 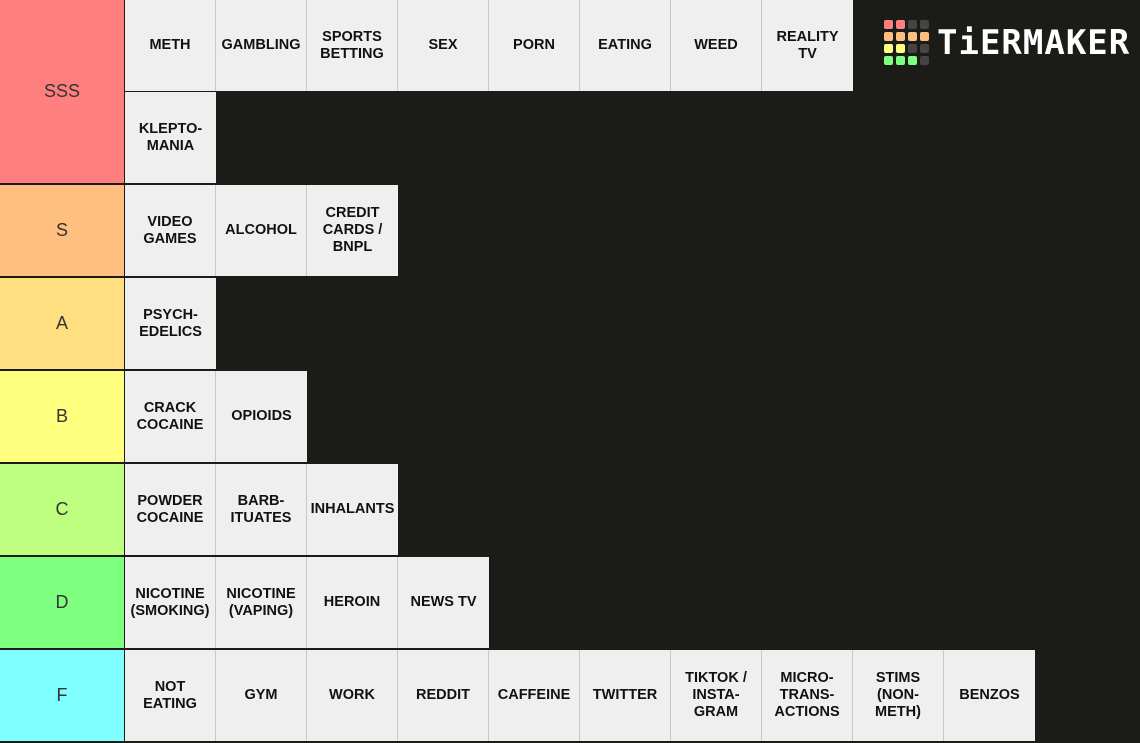 I want to click on tier-item: CRACK COCAINE, so click(x=170, y=416).